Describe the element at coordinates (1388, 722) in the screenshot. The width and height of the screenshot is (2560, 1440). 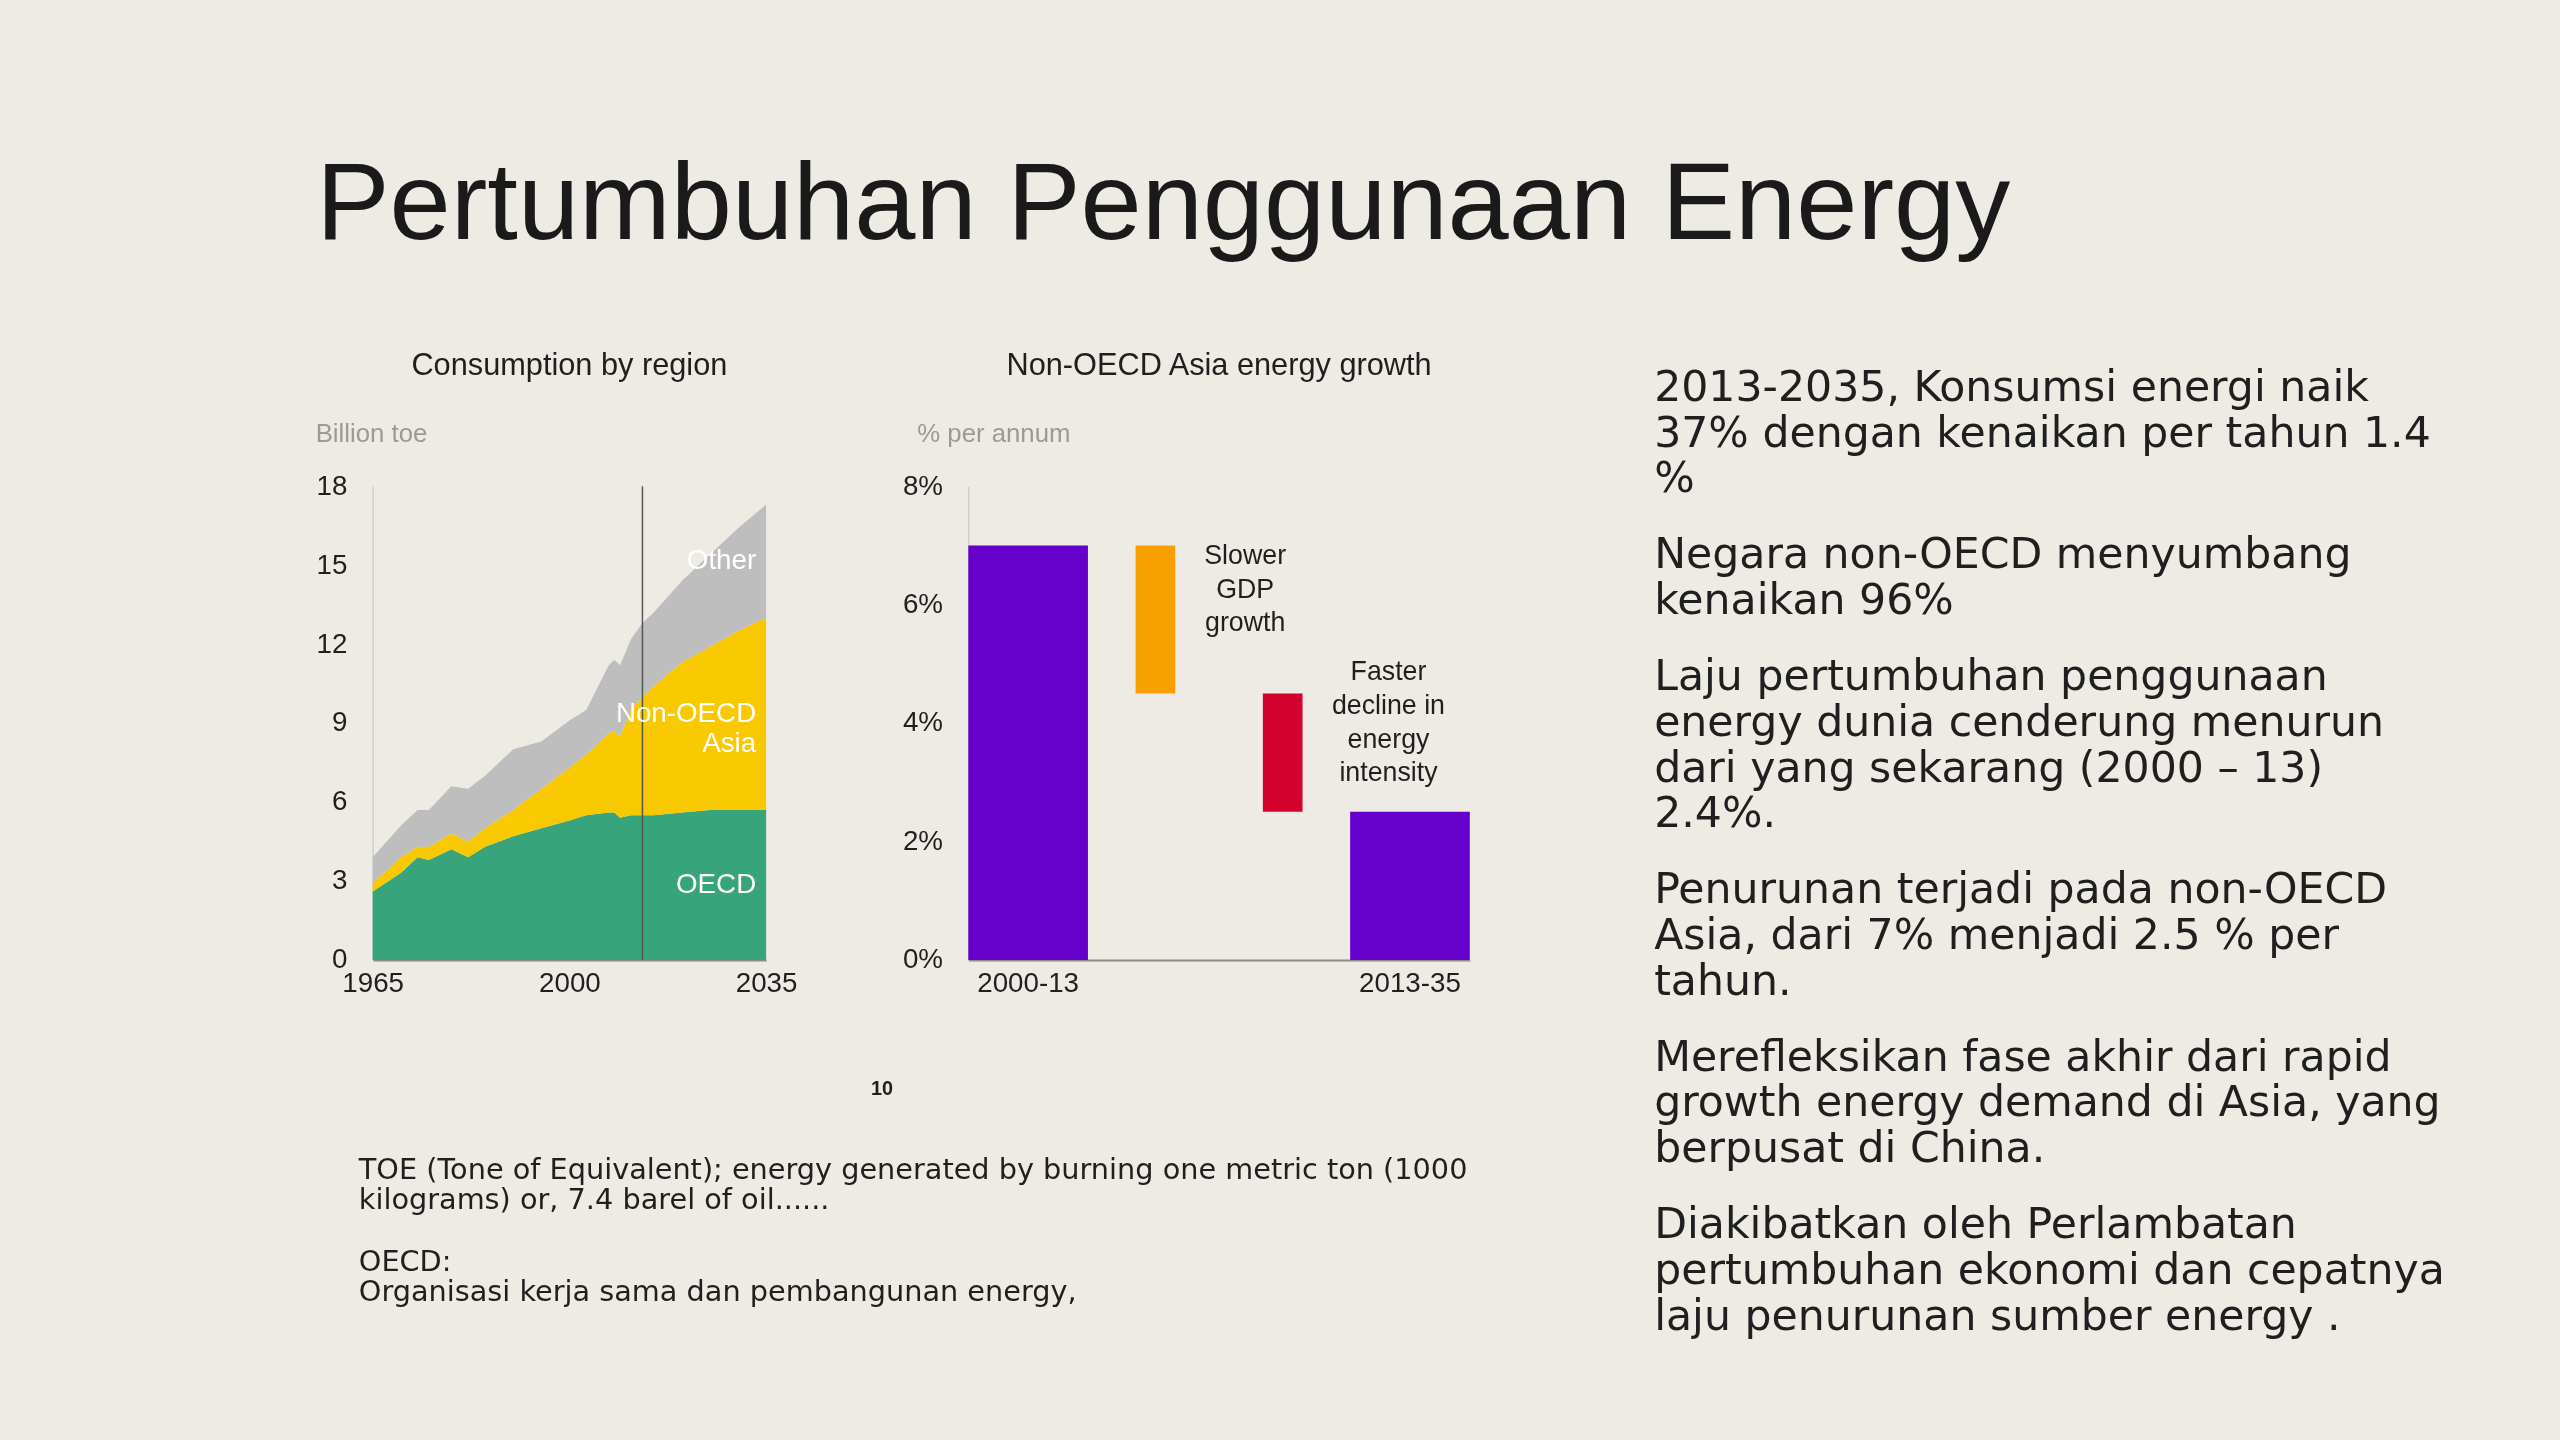
I see `annotation: Faster decline in energy intensity` at that location.